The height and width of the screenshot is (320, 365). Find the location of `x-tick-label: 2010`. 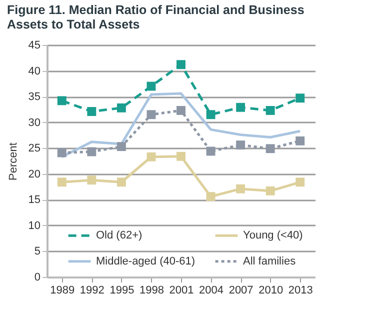

x-tick-label: 2010 is located at coordinates (271, 290).